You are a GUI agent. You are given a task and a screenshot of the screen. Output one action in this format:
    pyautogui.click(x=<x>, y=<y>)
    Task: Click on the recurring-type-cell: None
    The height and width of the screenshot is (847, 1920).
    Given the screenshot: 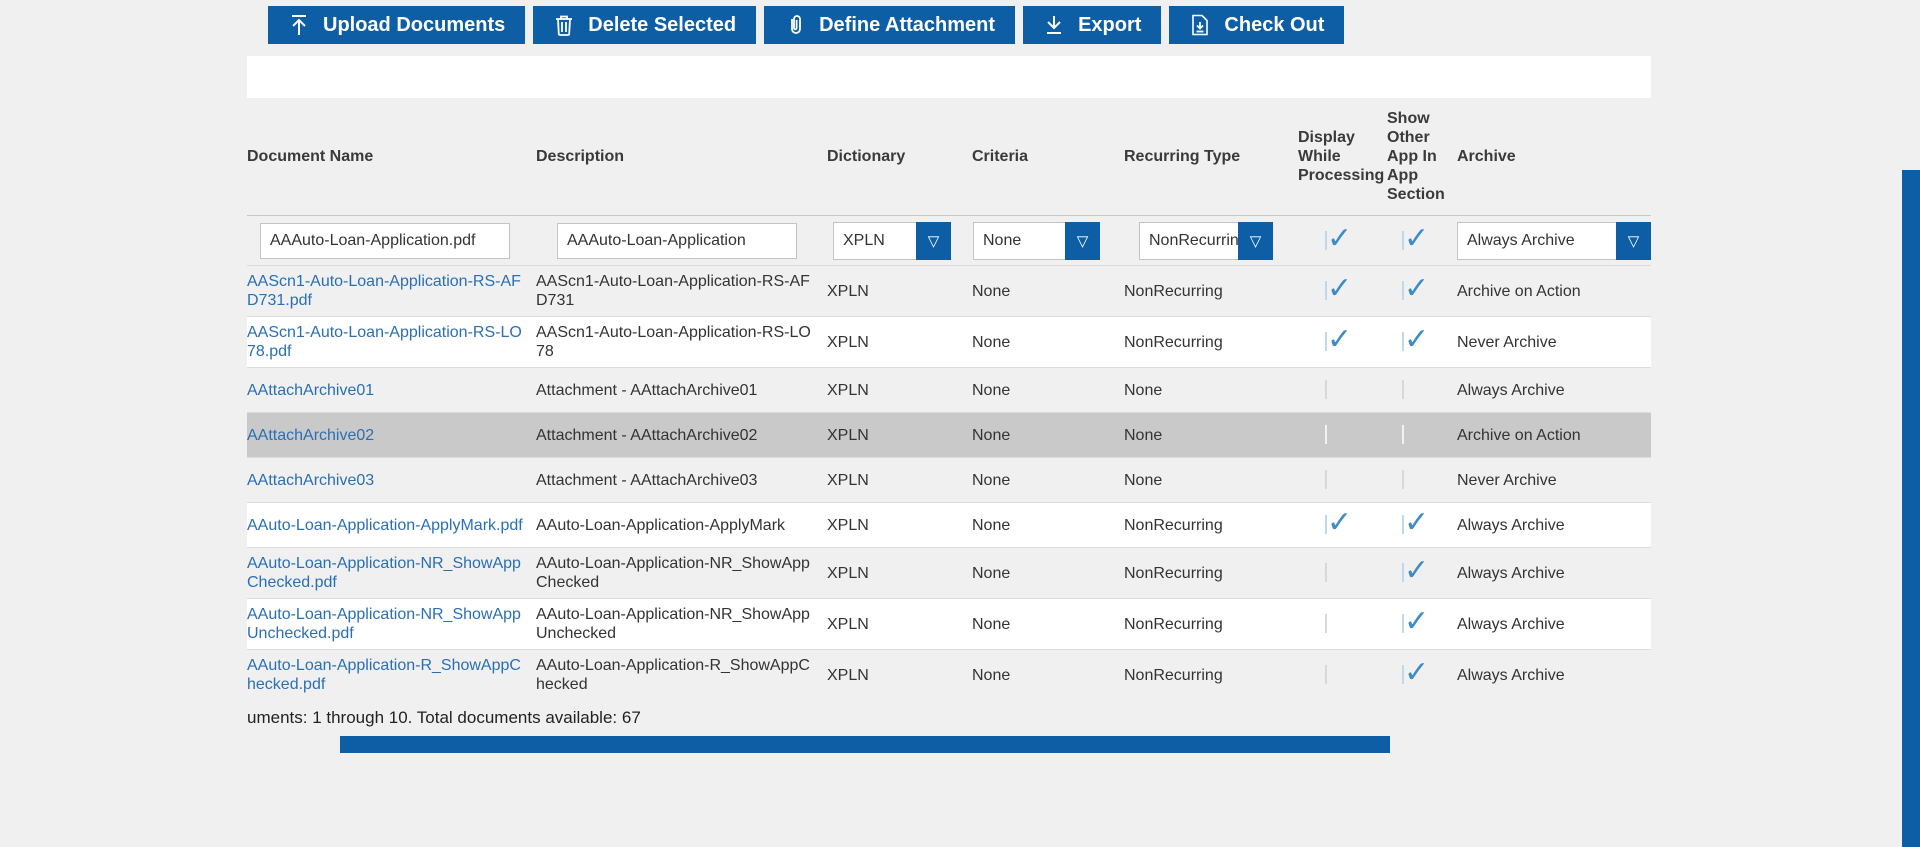 What is the action you would take?
    pyautogui.click(x=1143, y=390)
    